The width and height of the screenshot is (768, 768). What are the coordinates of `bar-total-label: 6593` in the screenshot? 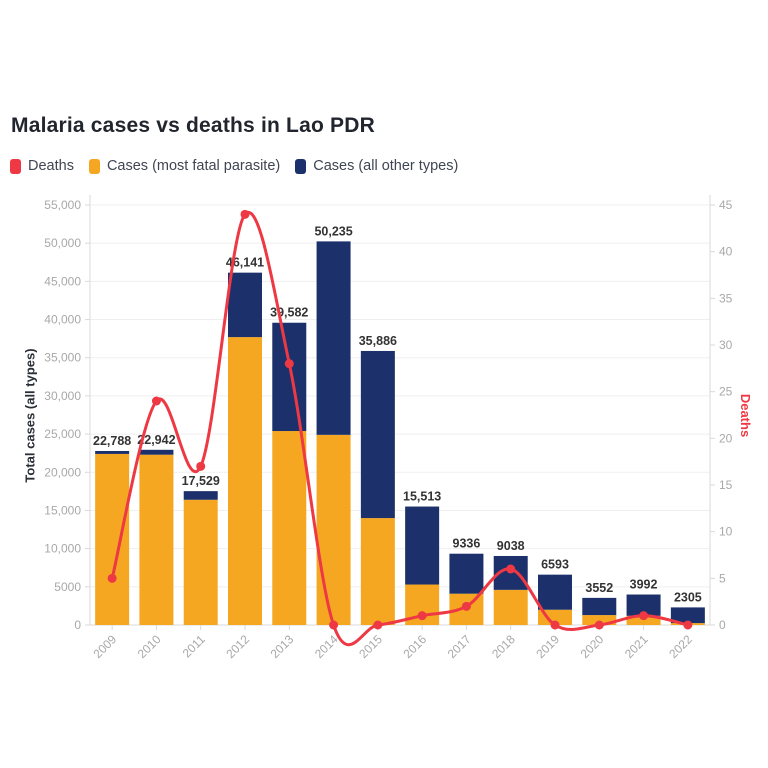 It's located at (555, 565).